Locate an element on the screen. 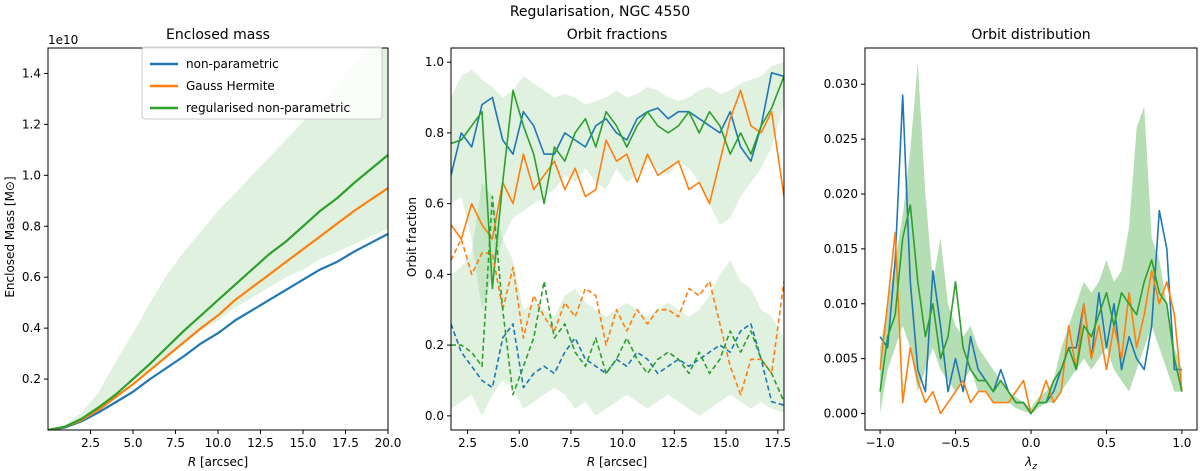 The width and height of the screenshot is (1200, 471). legend-label-gauss-hermite: Gauss Hermite is located at coordinates (230, 86).